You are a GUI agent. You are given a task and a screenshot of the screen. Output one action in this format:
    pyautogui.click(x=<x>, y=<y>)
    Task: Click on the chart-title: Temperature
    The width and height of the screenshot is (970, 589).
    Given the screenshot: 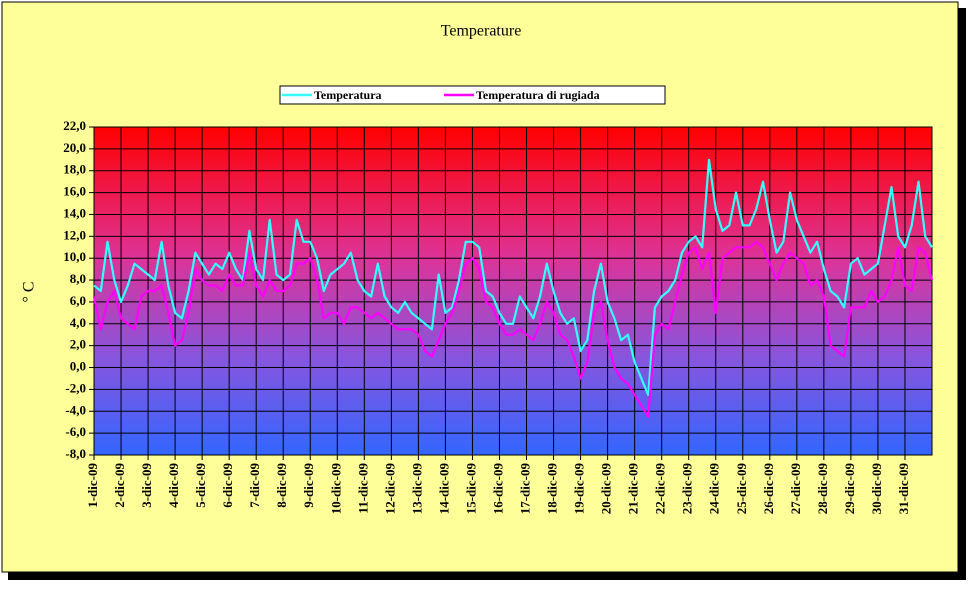 What is the action you would take?
    pyautogui.click(x=481, y=31)
    